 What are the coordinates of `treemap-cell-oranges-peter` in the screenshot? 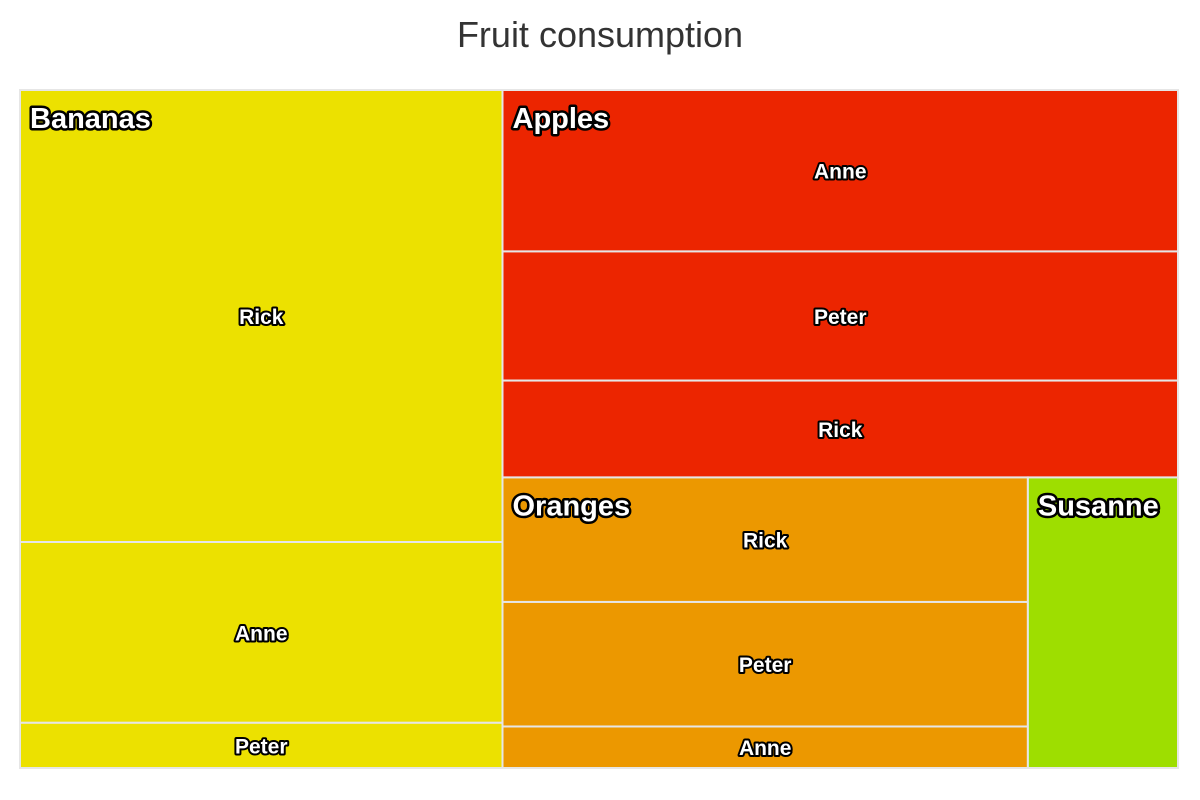 It's located at (765, 664).